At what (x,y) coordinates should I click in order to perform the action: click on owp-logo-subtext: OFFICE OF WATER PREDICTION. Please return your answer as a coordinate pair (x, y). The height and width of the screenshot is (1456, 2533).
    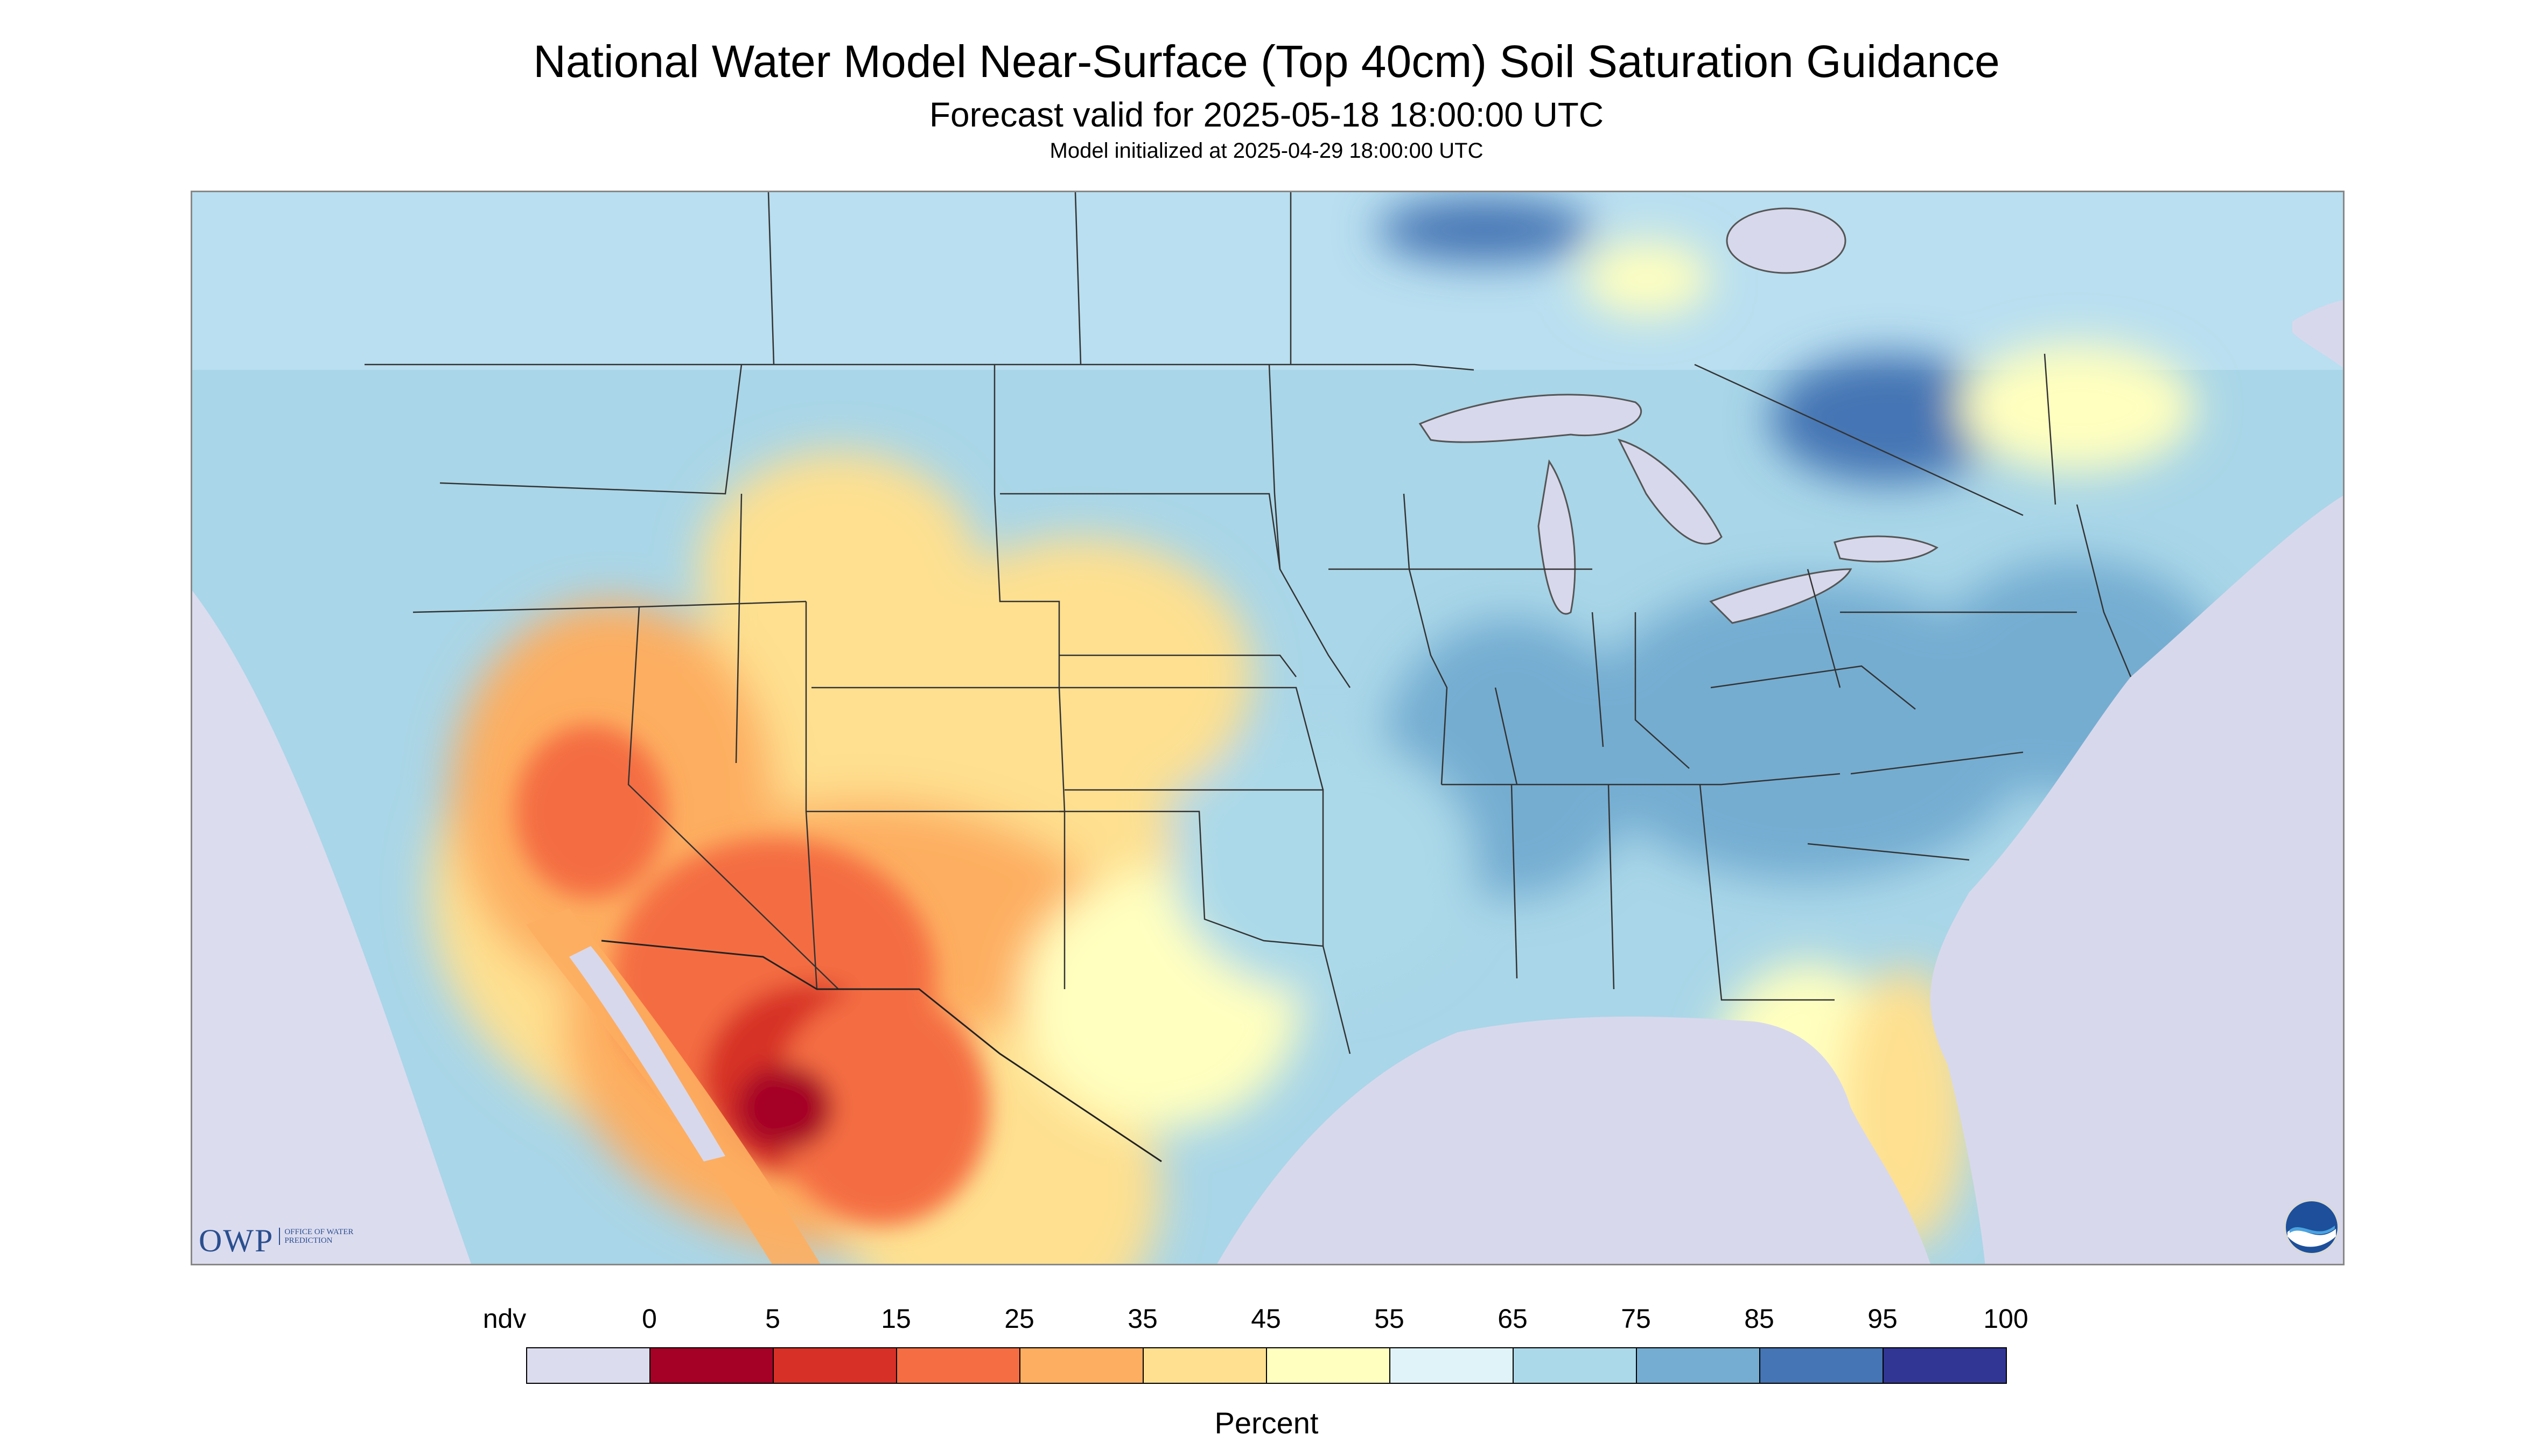
    Looking at the image, I should click on (316, 1236).